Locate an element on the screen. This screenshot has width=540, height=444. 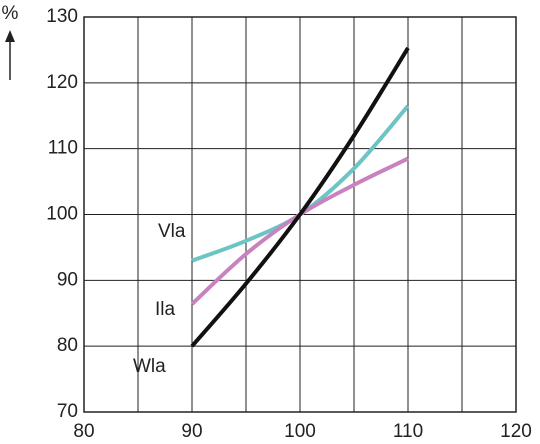
y-tick-label: 120 is located at coordinates (62, 82).